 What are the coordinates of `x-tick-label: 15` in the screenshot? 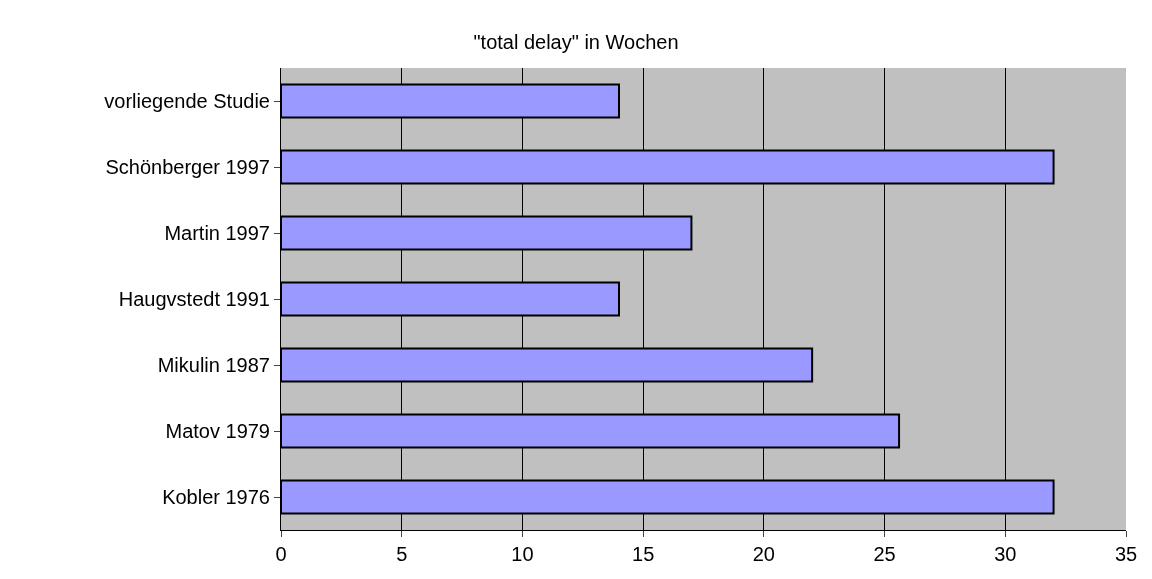 It's located at (643, 554).